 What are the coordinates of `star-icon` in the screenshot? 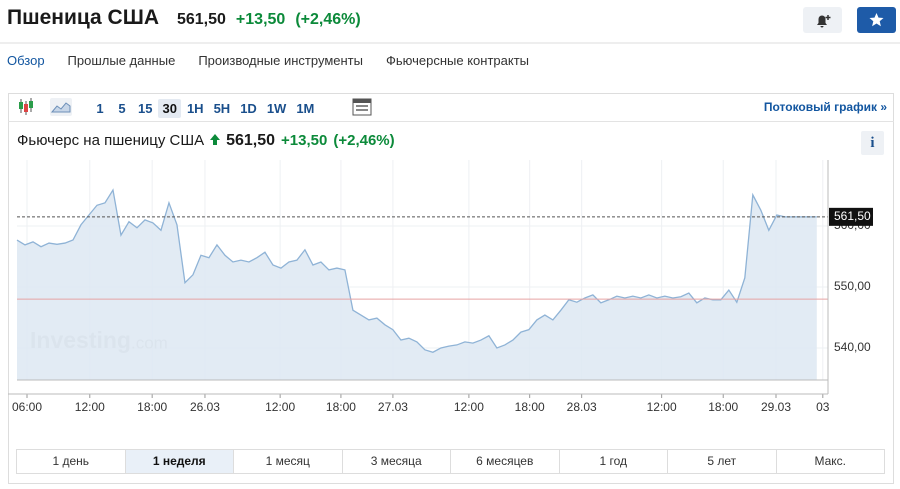 It's located at (876, 20).